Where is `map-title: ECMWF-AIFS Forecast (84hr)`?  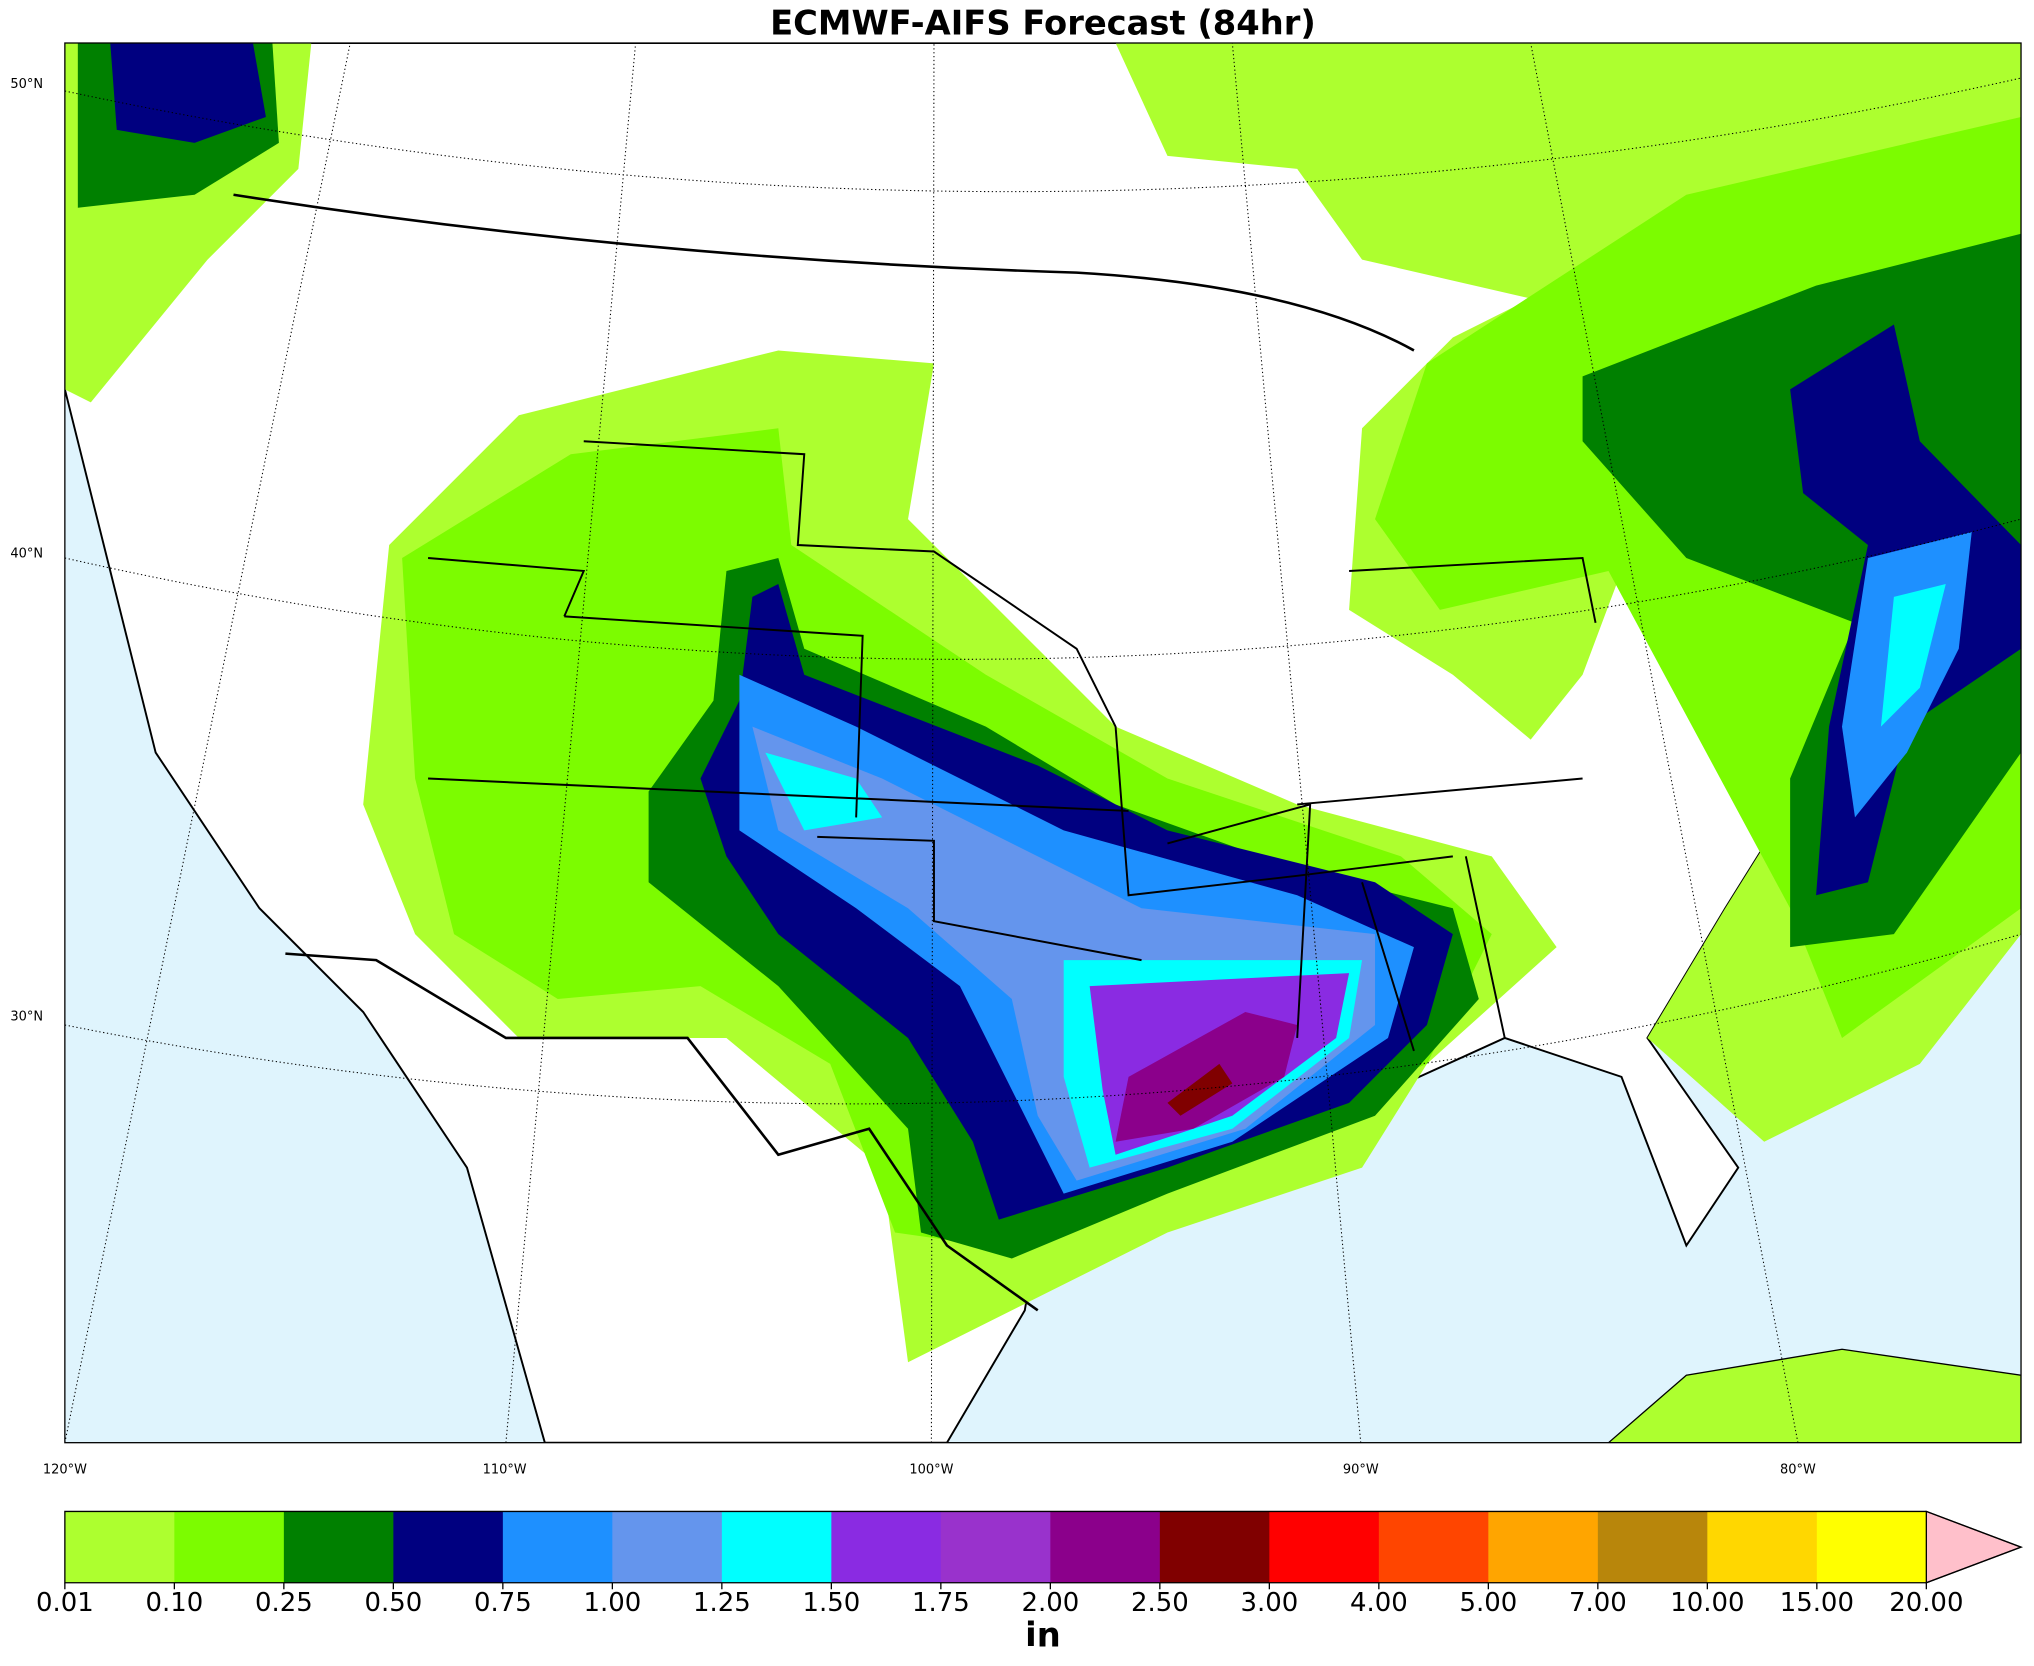 map-title: ECMWF-AIFS Forecast (84hr) is located at coordinates (1043, 22).